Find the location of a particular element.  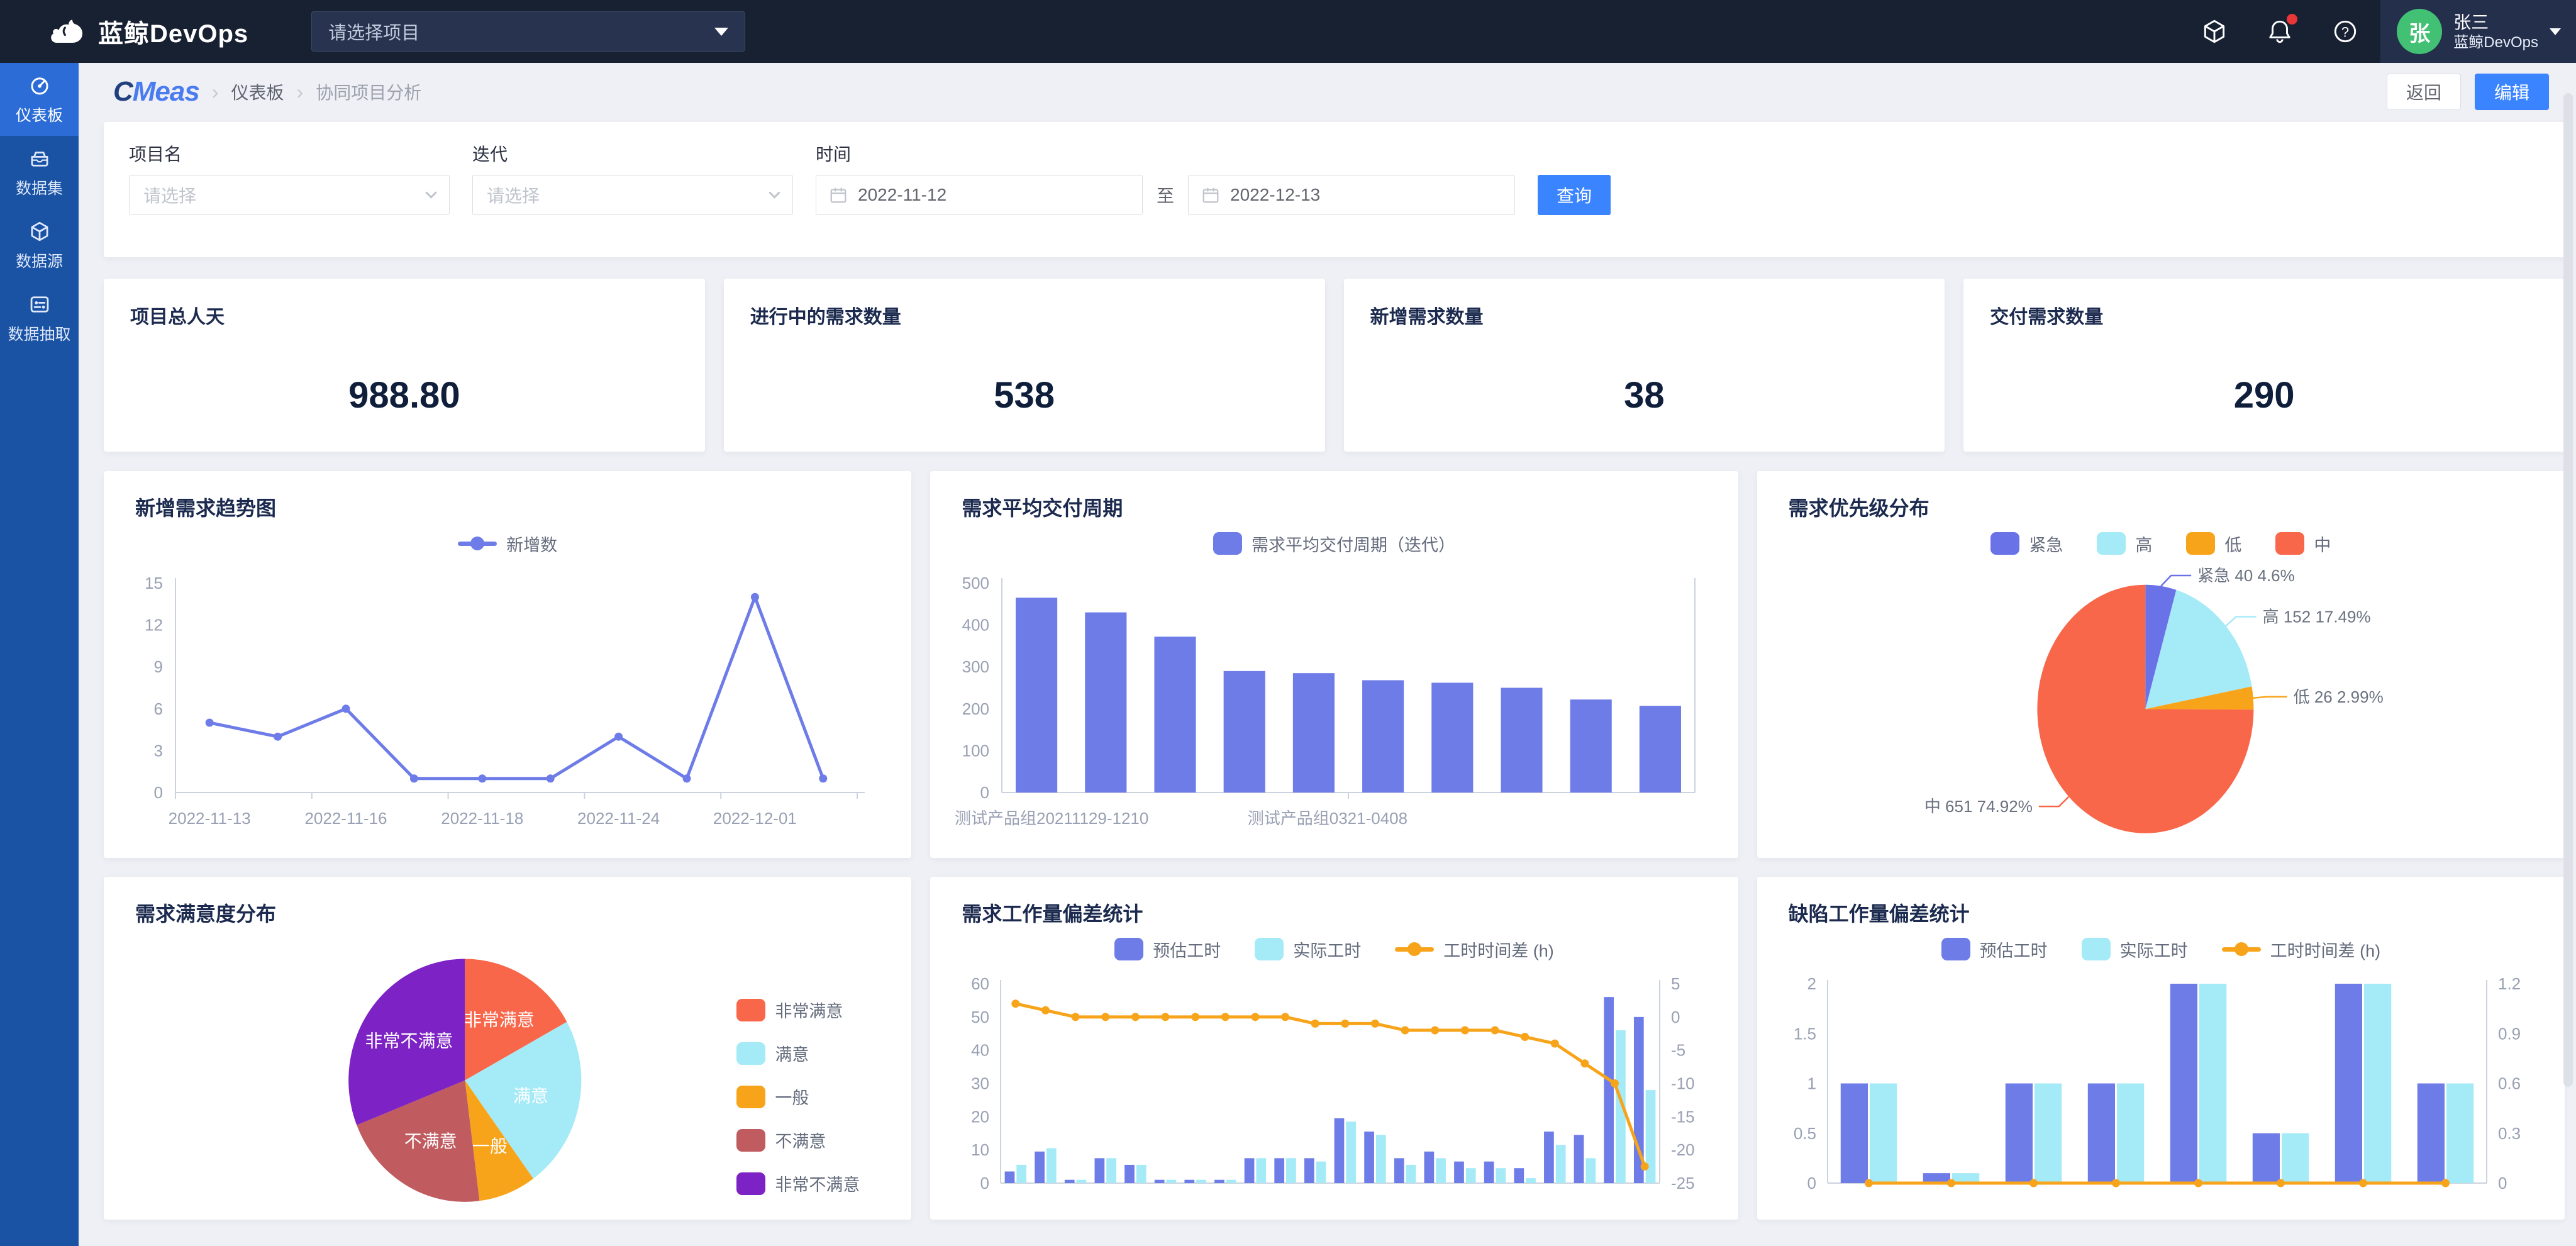

legend-item: 一般 is located at coordinates (798, 1096).